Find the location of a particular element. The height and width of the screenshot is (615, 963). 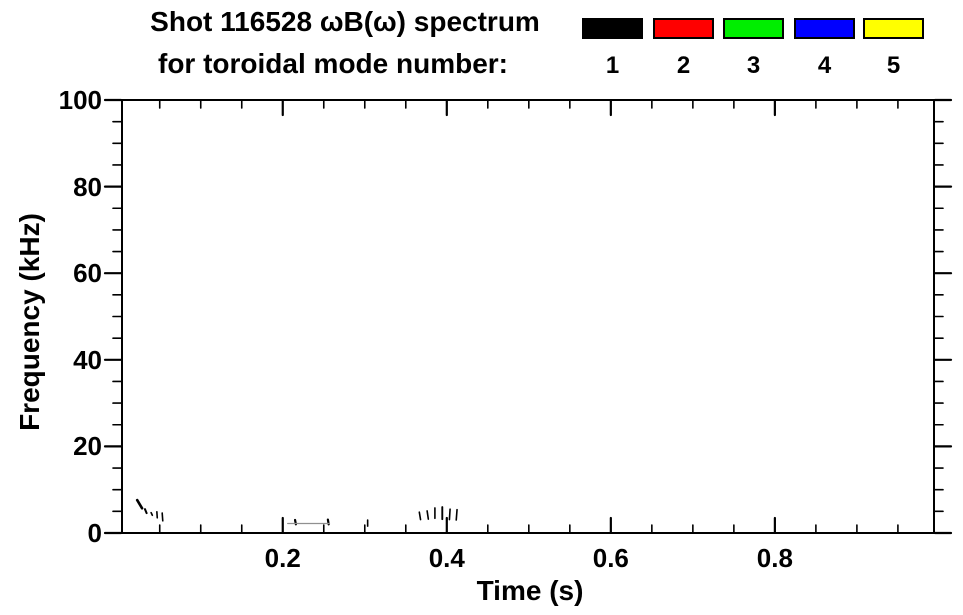

y-tick-label: 80 is located at coordinates (87, 186).